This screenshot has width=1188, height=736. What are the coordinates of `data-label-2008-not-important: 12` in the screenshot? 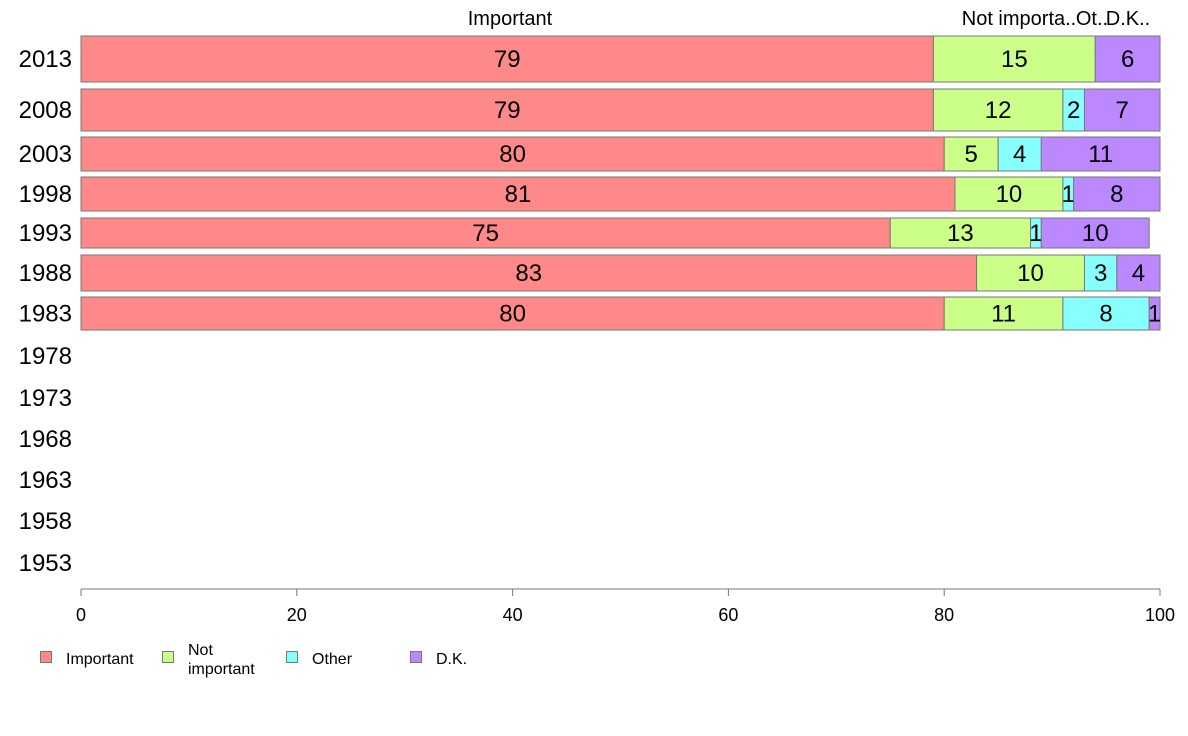 It's located at (998, 110).